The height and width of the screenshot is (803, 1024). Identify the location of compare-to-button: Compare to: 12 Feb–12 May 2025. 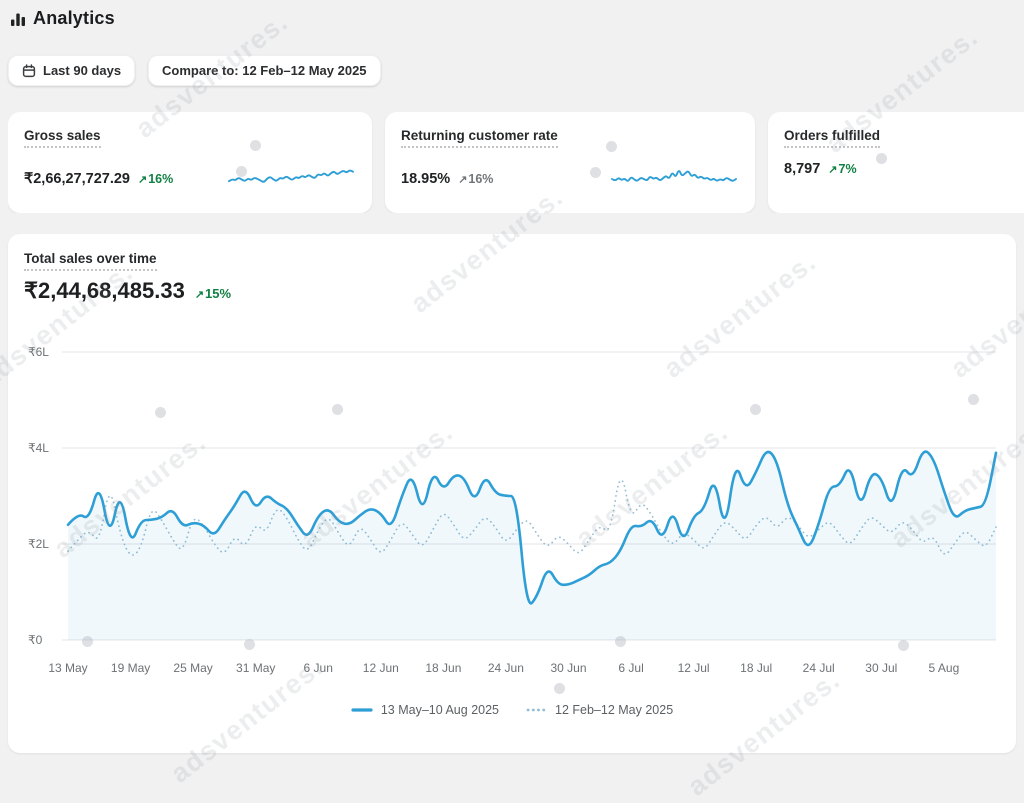
(264, 70).